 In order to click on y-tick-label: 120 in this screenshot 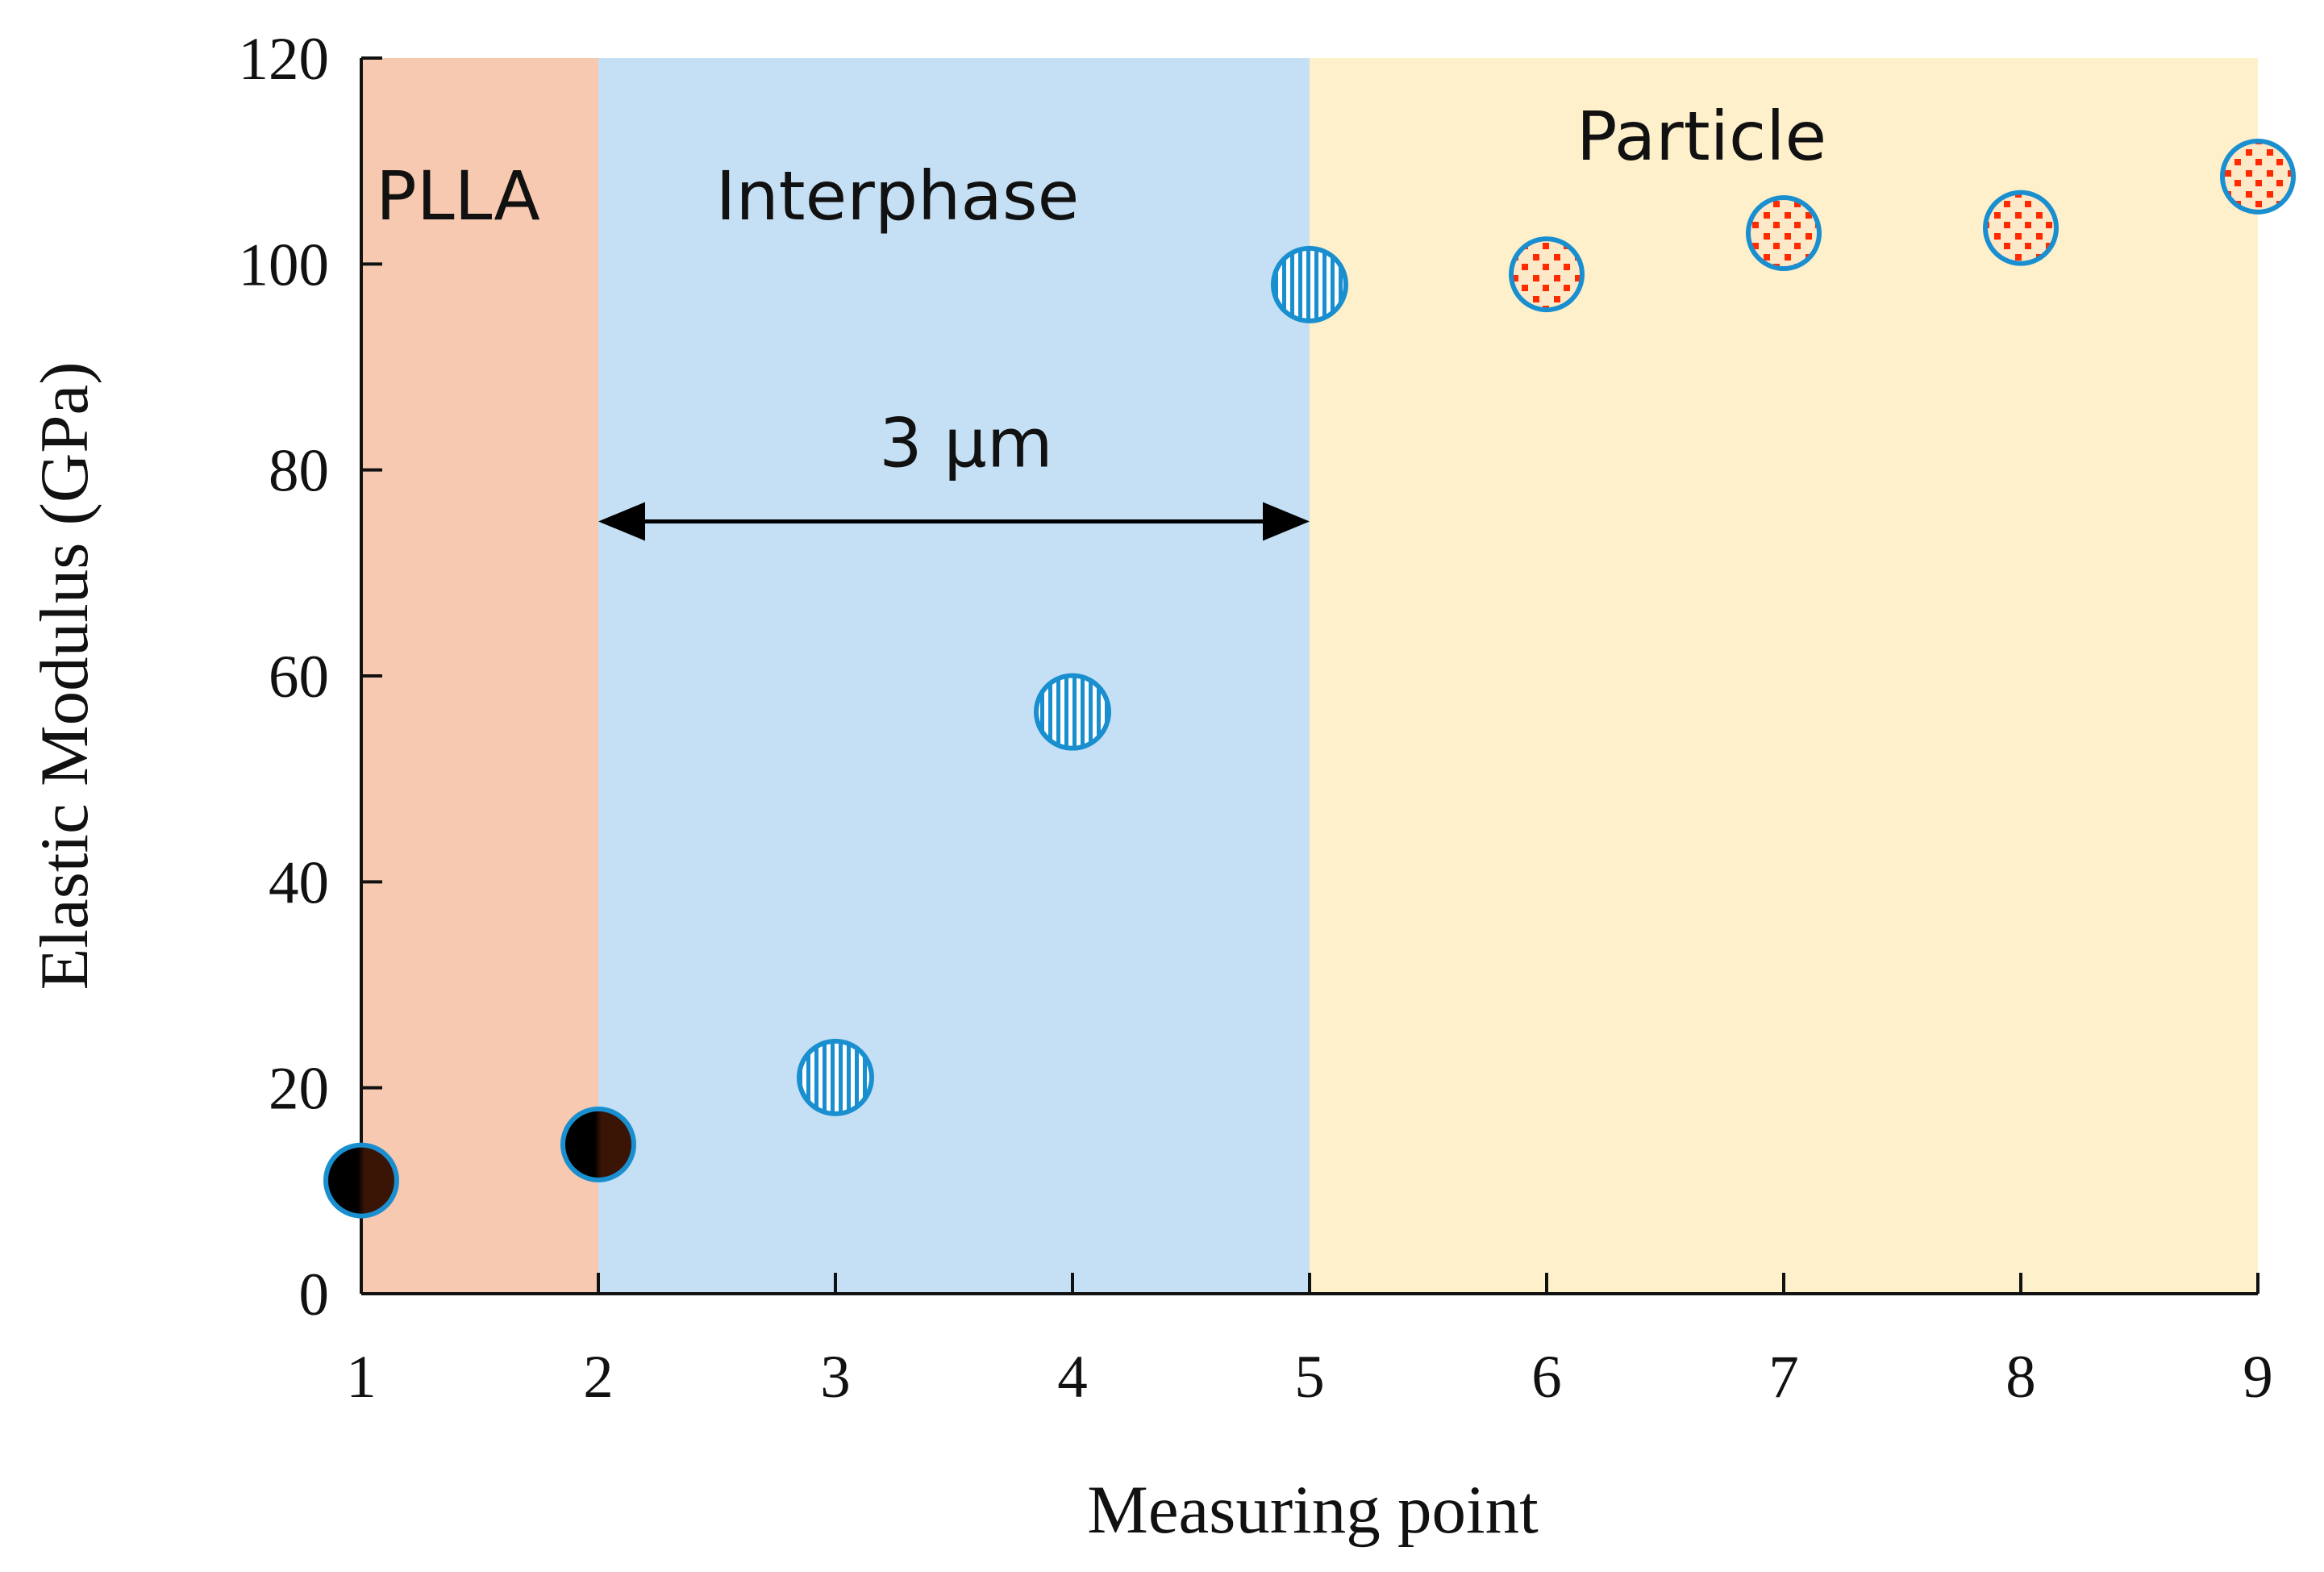, I will do `click(284, 59)`.